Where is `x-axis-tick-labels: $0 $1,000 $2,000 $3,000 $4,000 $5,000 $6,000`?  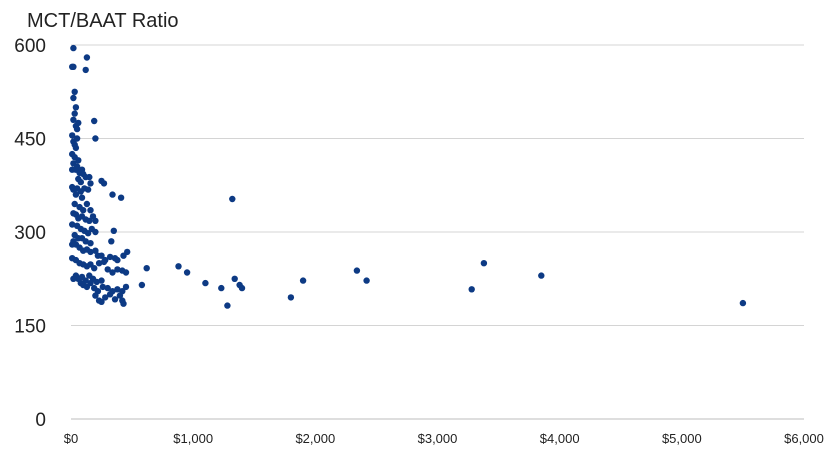 x-axis-tick-labels: $0 $1,000 $2,000 $3,000 $4,000 $5,000 $6,000 is located at coordinates (444, 438).